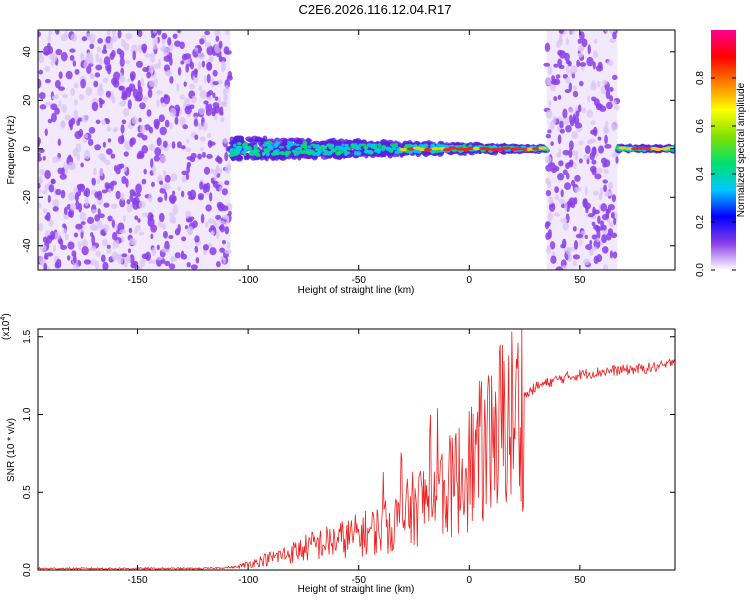 Image resolution: width=750 pixels, height=600 pixels. What do you see at coordinates (364, 142) in the screenshot?
I see `signal-blob` at bounding box center [364, 142].